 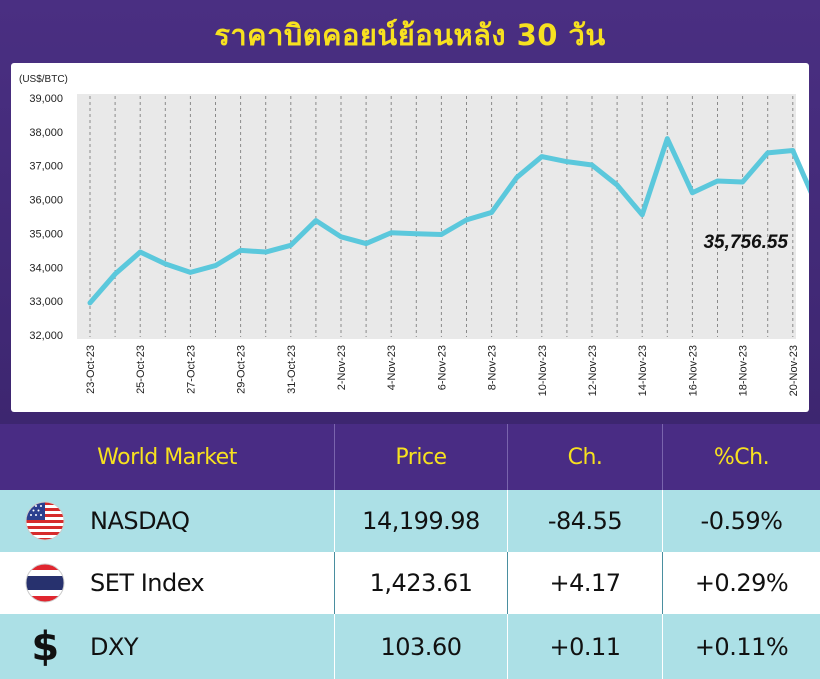 What do you see at coordinates (421, 583) in the screenshot?
I see `price-cell: 1,423.61` at bounding box center [421, 583].